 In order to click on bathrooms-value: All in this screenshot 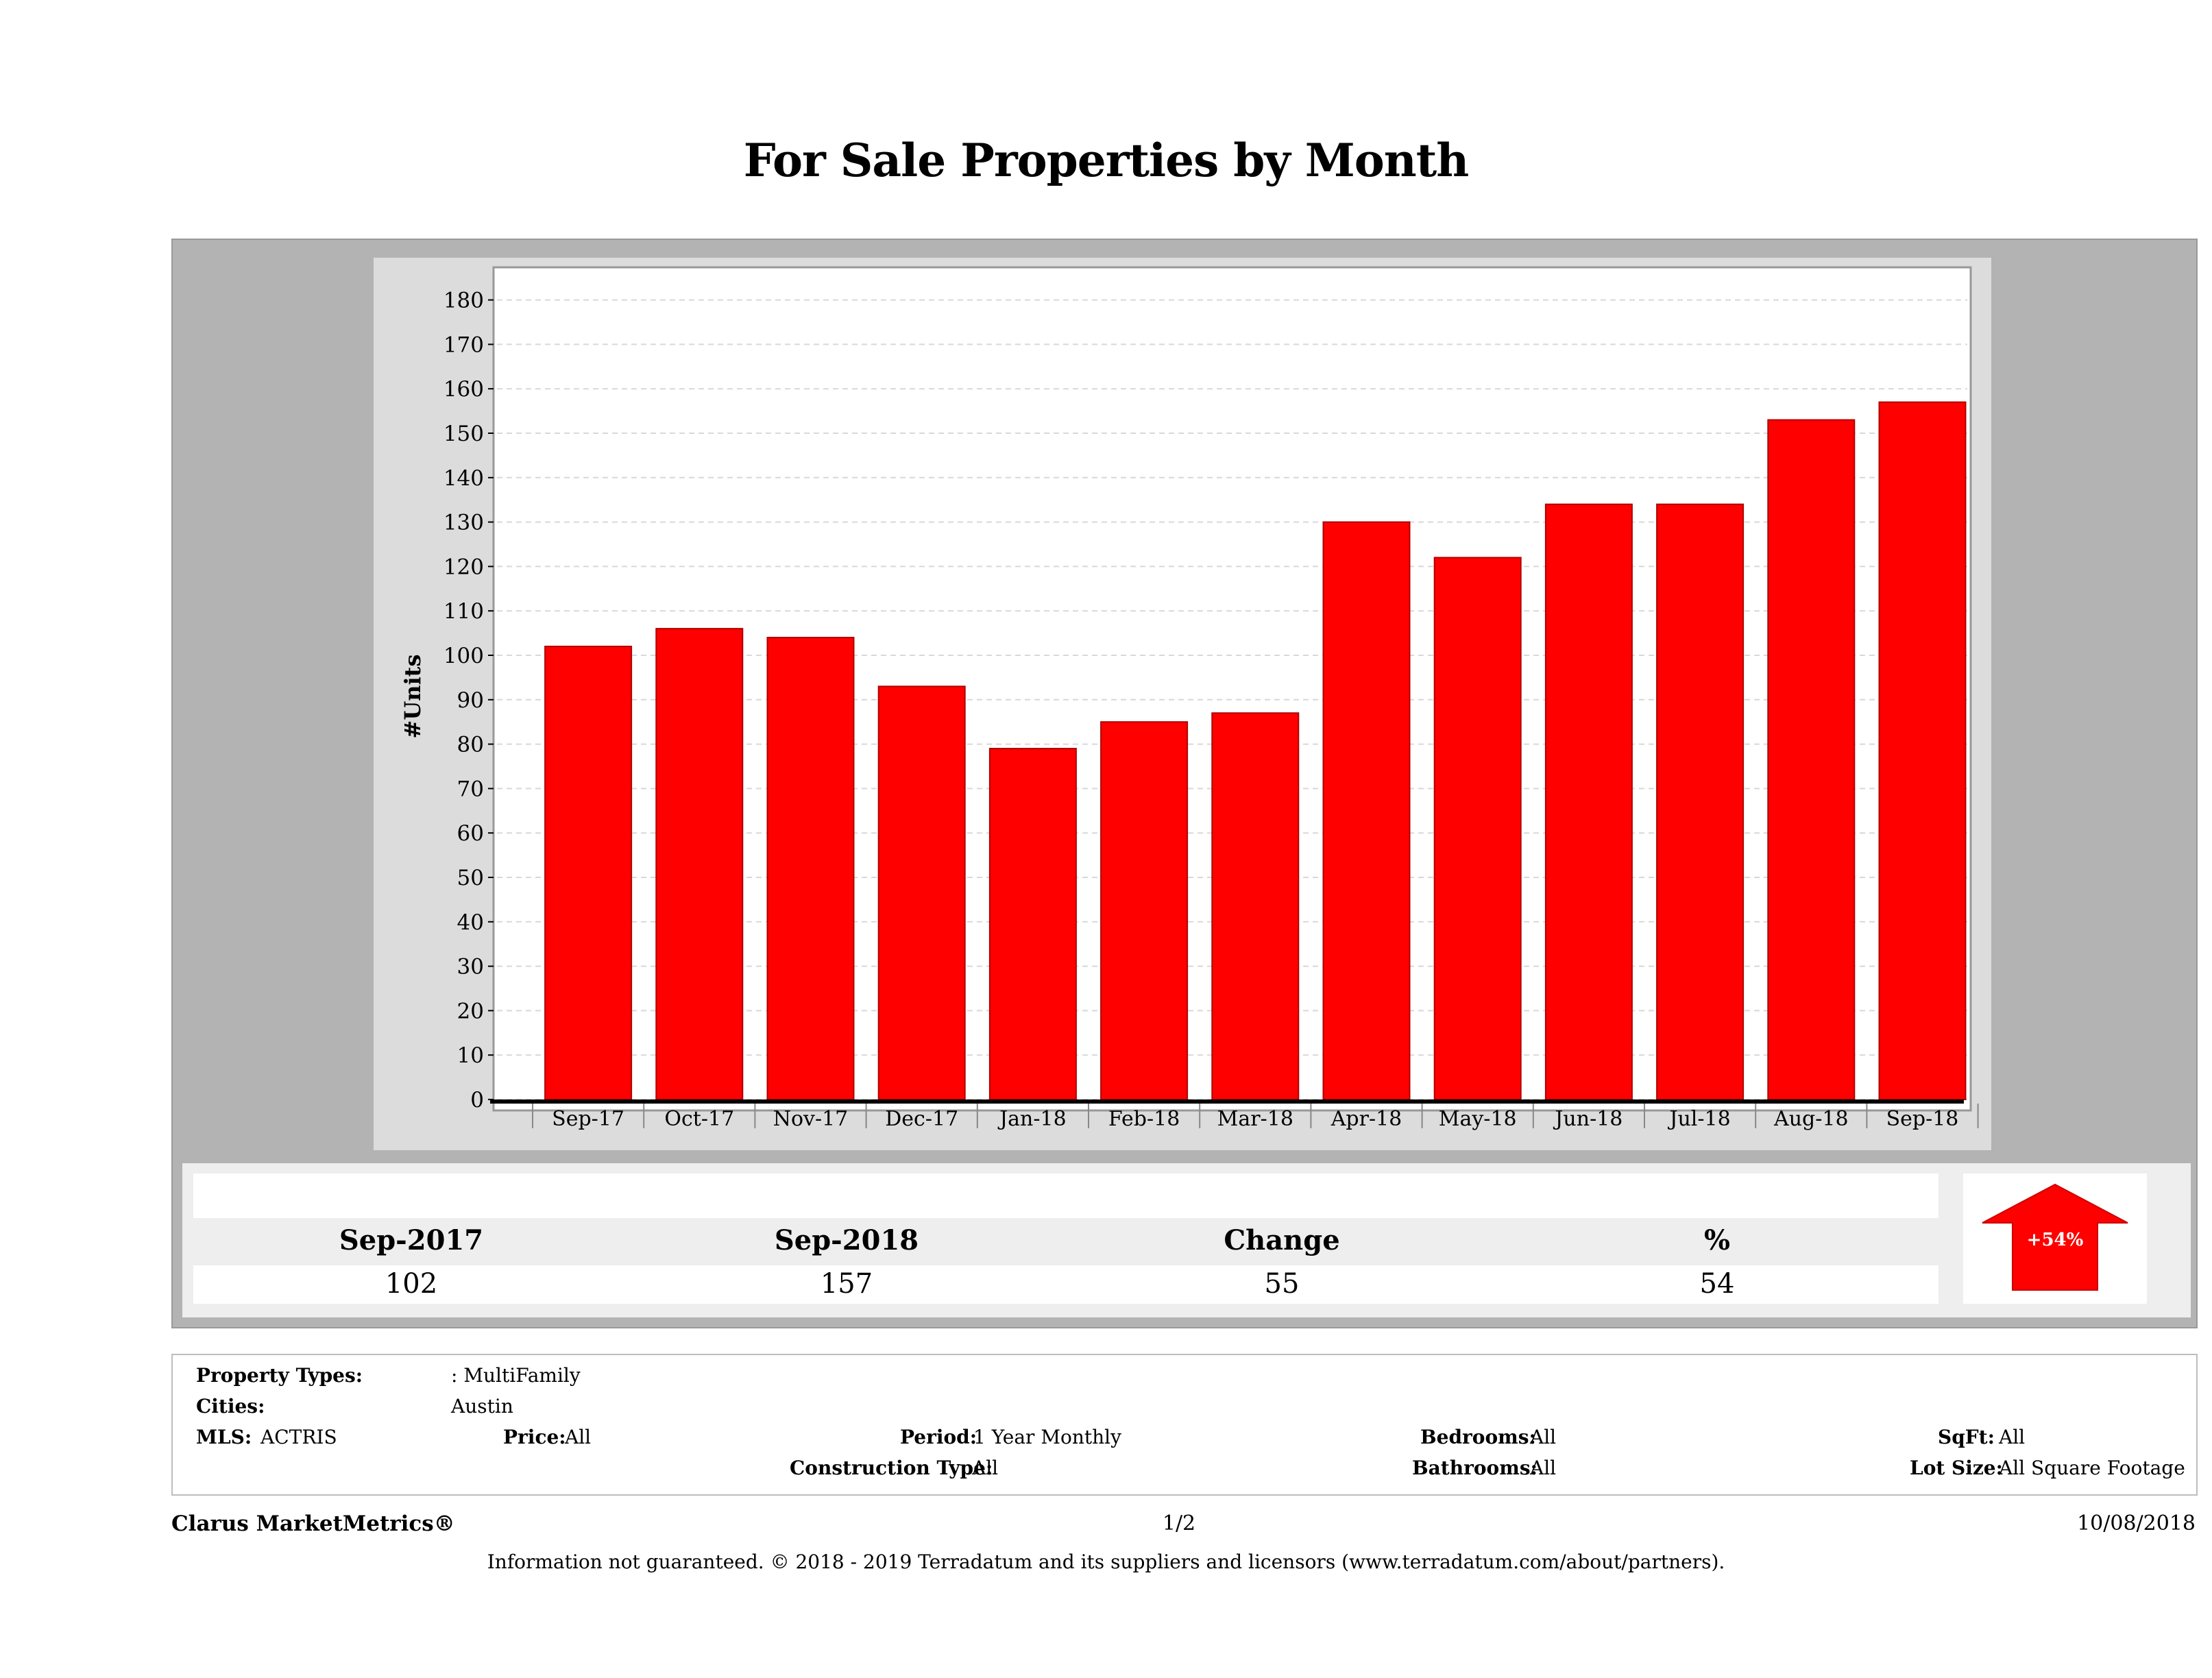, I will do `click(1544, 1468)`.